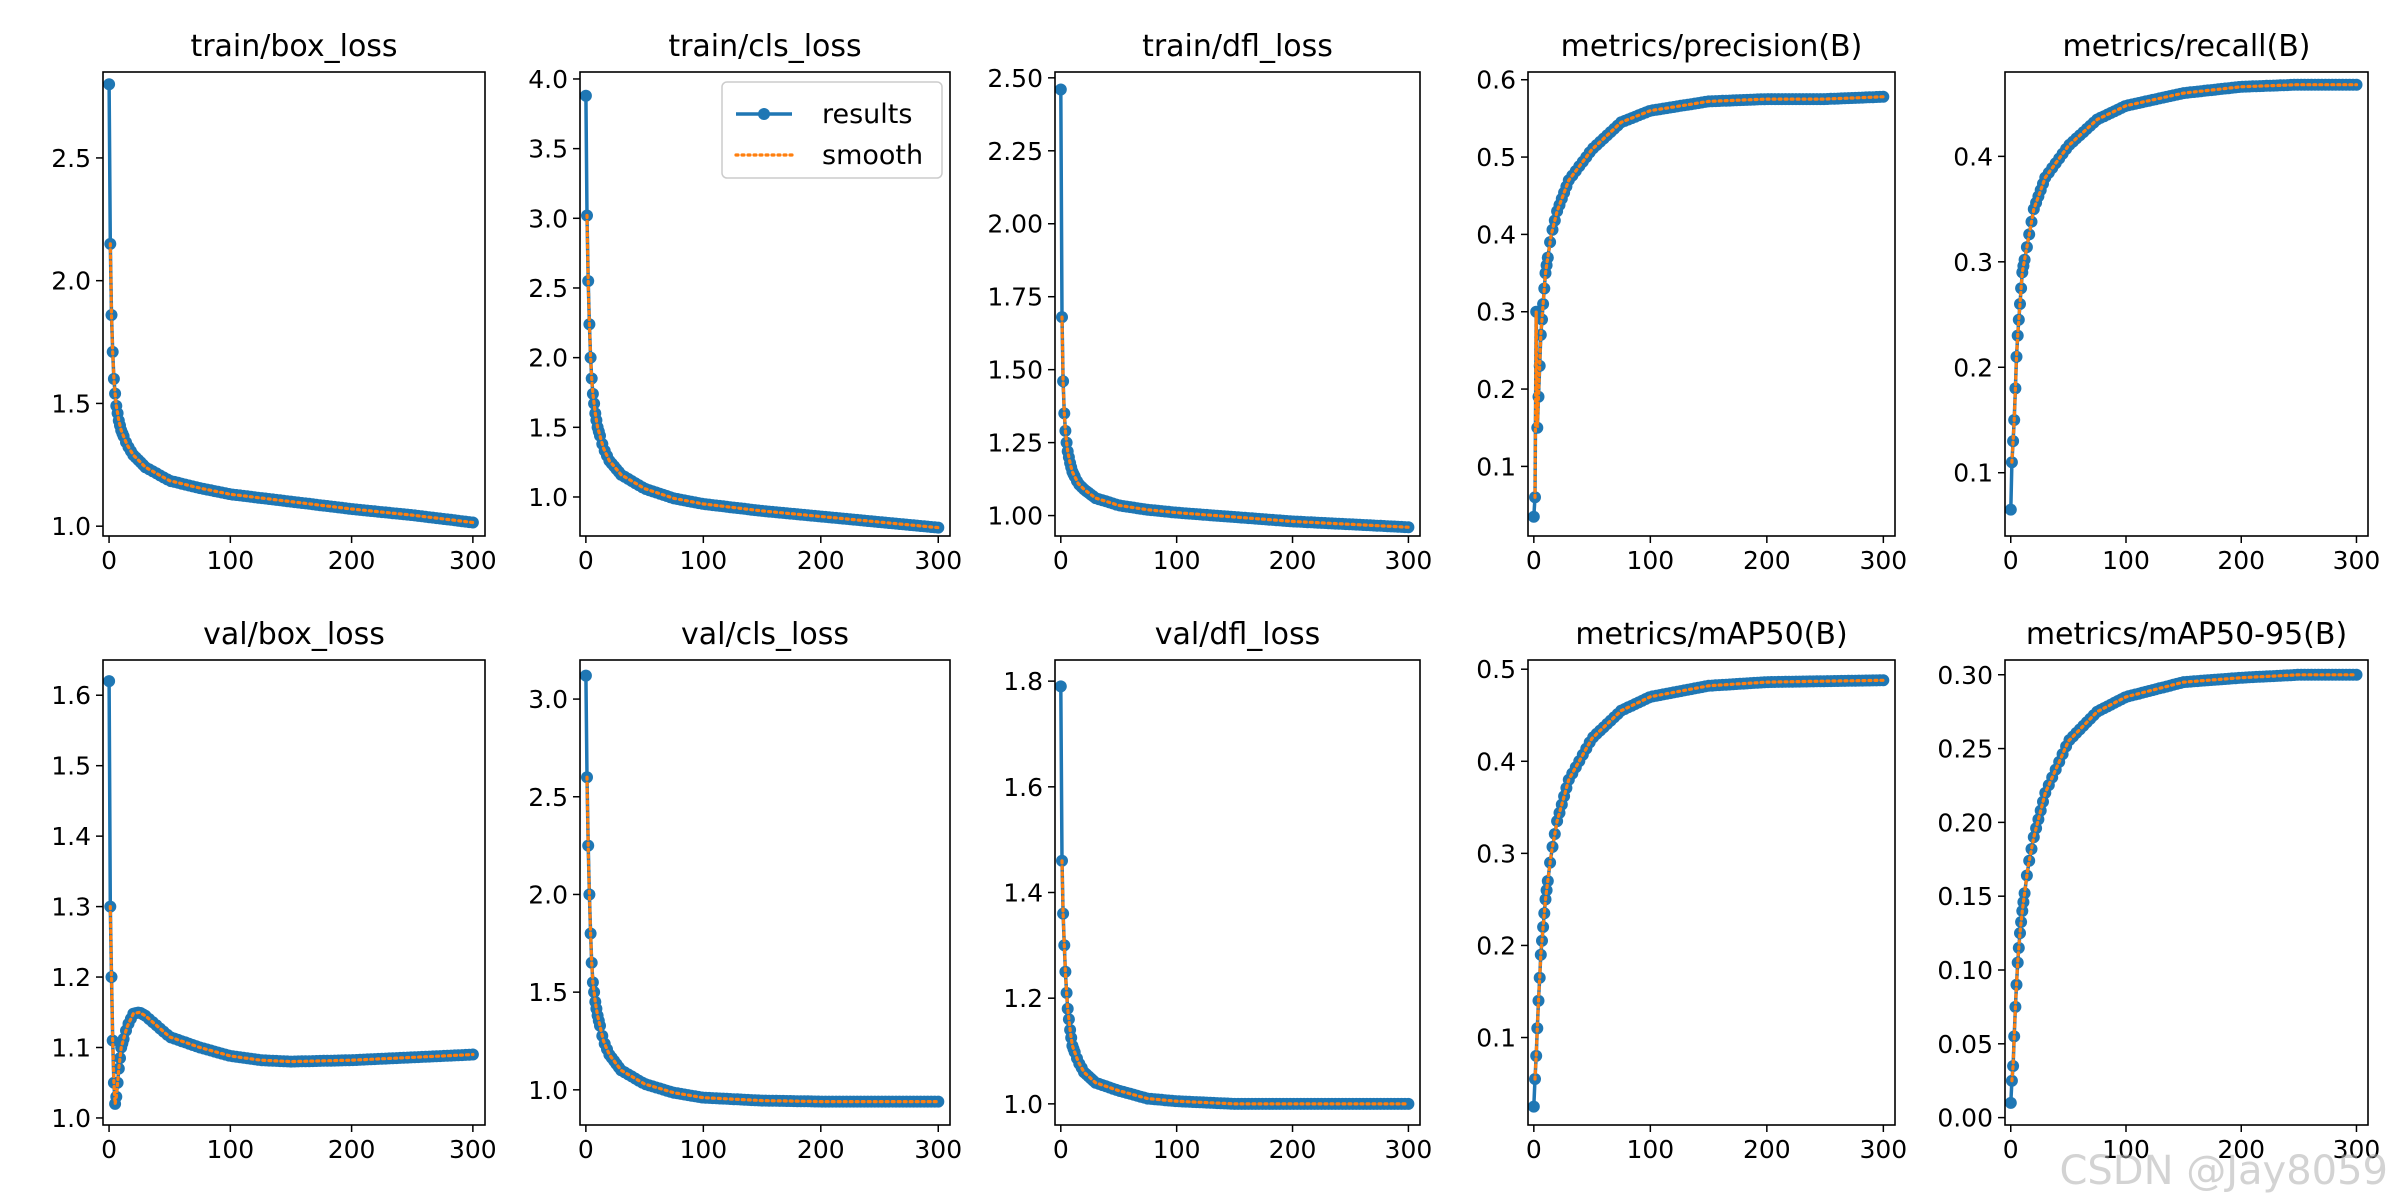  What do you see at coordinates (294, 634) in the screenshot?
I see `subplot-title: val/box_loss` at bounding box center [294, 634].